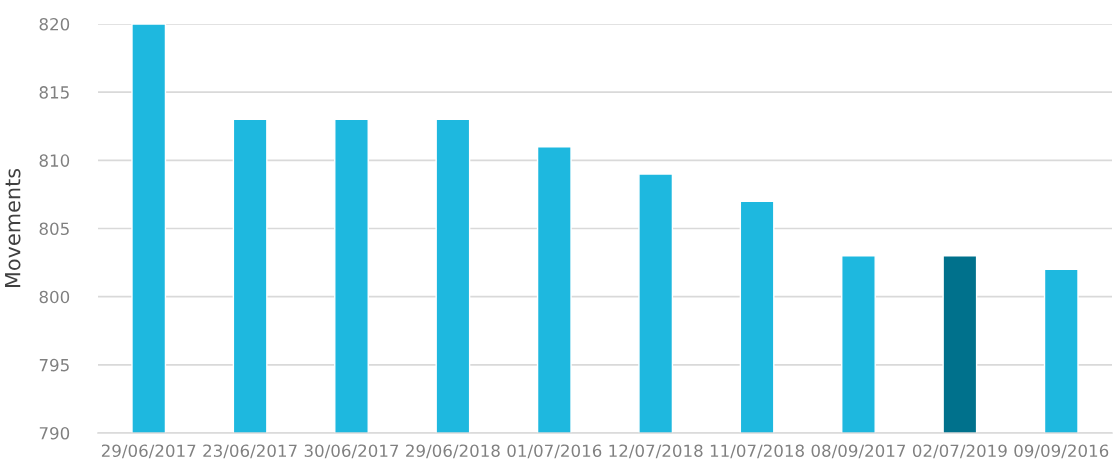  What do you see at coordinates (54, 92) in the screenshot?
I see `y-tick-label: 815` at bounding box center [54, 92].